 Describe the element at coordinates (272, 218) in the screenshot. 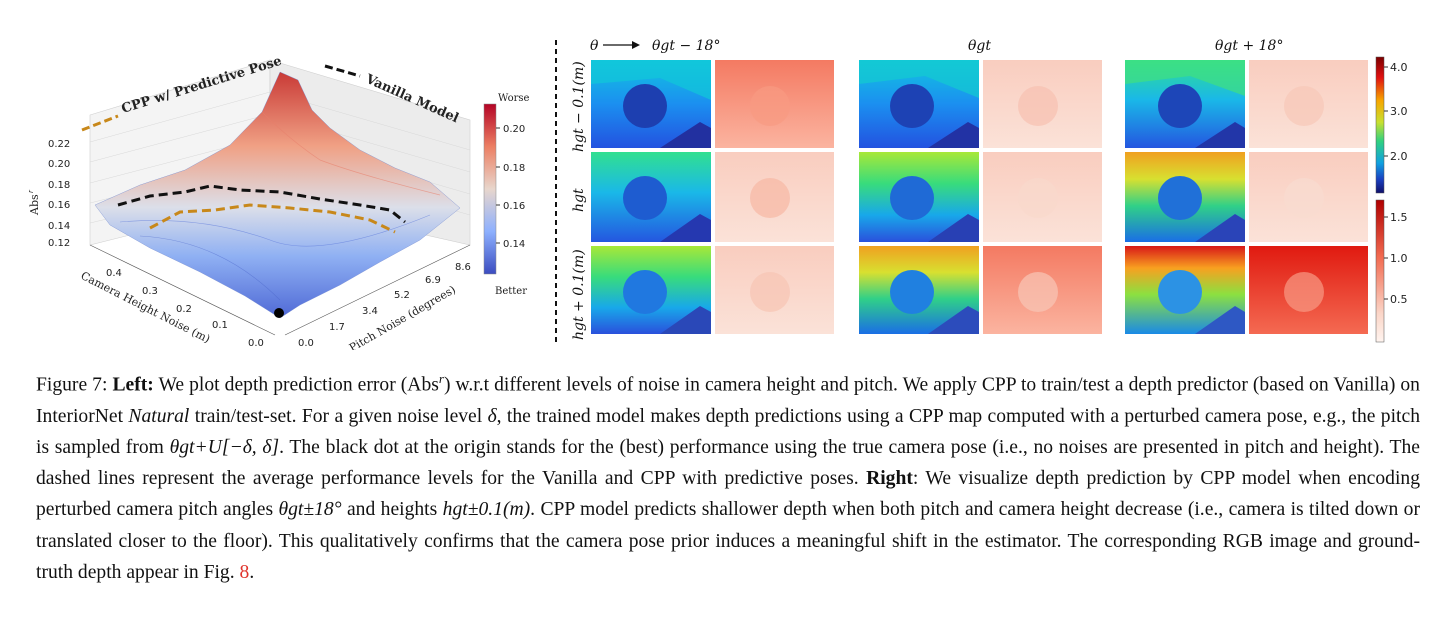

I see `cpp-level-line` at that location.